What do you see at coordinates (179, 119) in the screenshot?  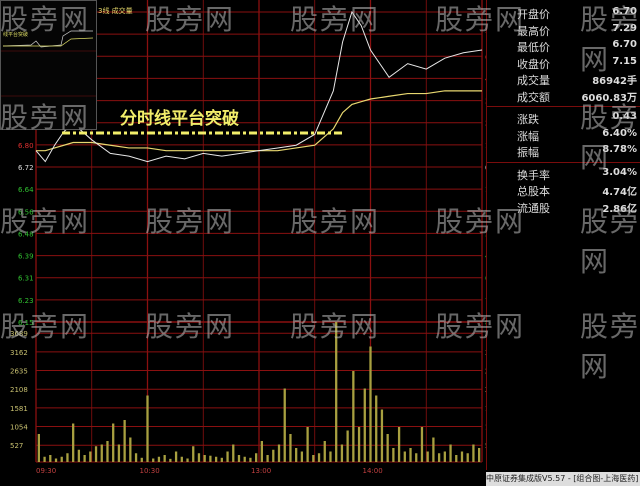 I see `annotation-text: 分时线平台突破` at bounding box center [179, 119].